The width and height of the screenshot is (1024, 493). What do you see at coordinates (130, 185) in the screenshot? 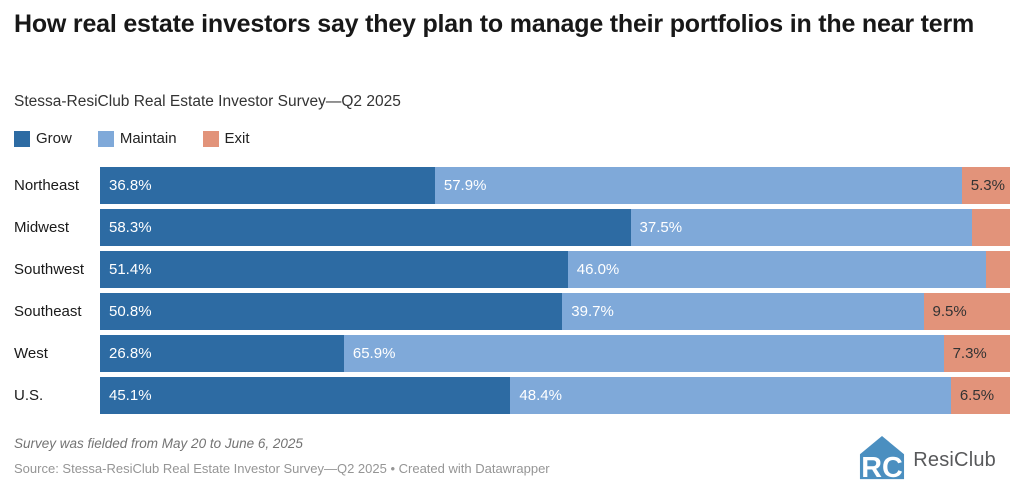
I see `bar-value-label: 36.8%` at bounding box center [130, 185].